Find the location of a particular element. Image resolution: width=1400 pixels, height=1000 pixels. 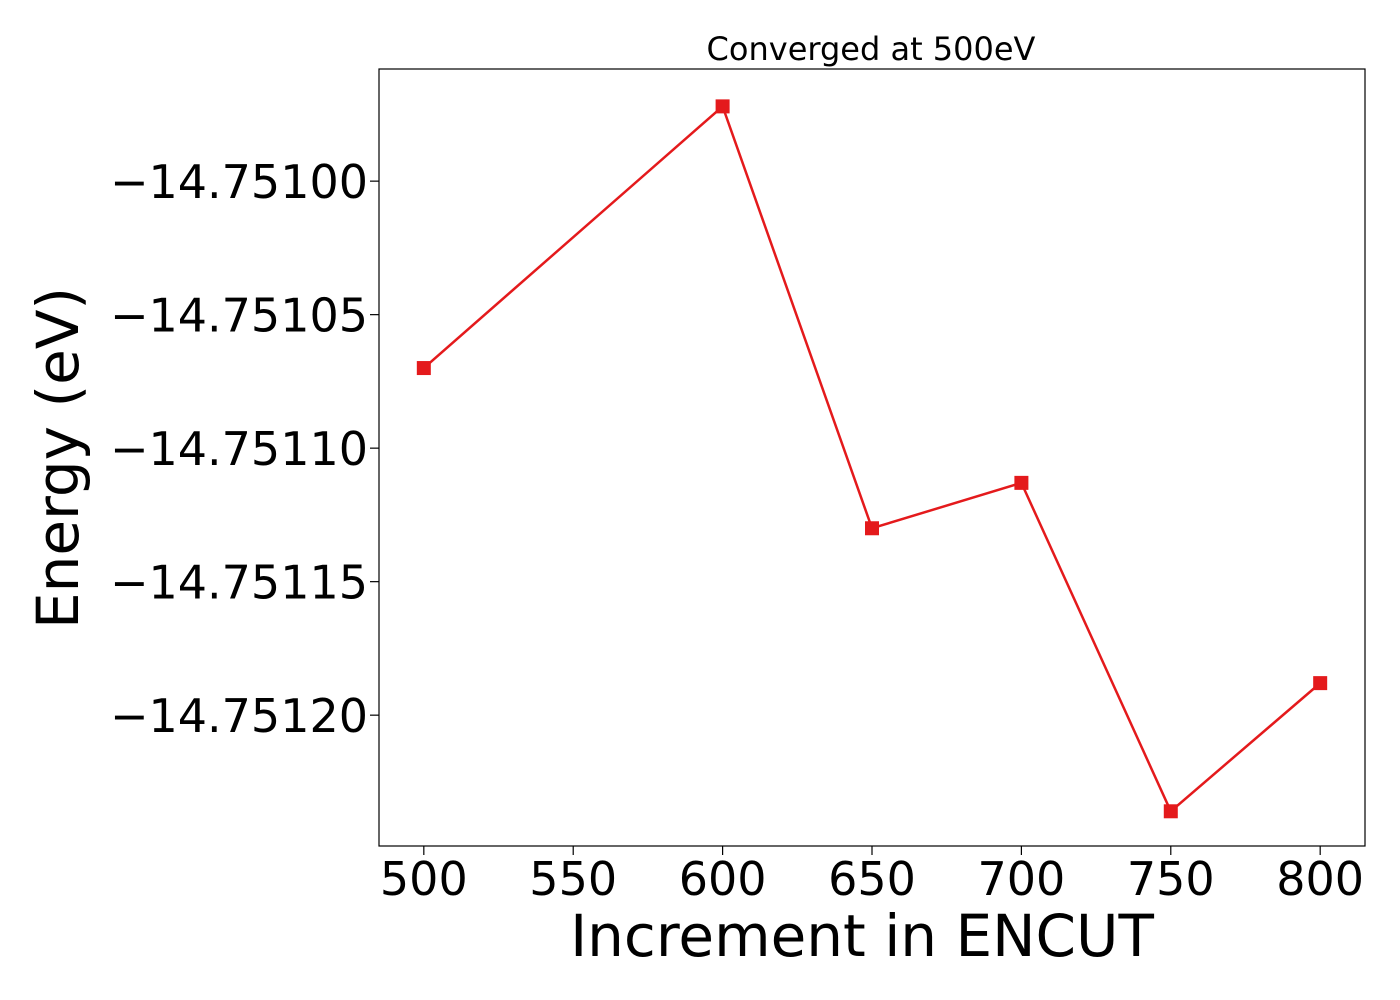

y-axis-label: Energy (eV) is located at coordinates (58, 458).